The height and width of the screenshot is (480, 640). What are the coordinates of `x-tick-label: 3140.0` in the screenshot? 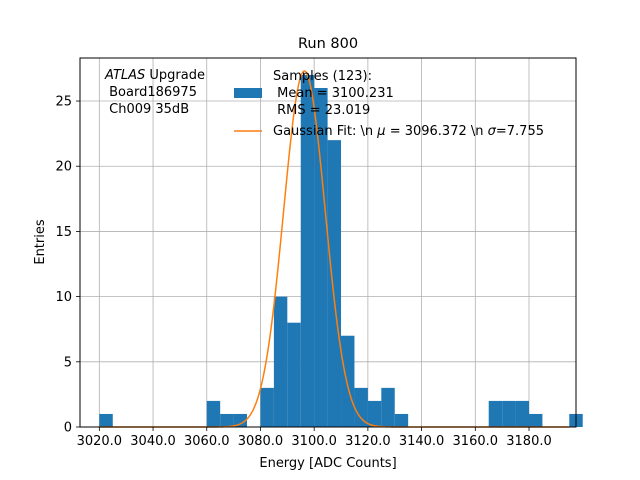 It's located at (422, 441).